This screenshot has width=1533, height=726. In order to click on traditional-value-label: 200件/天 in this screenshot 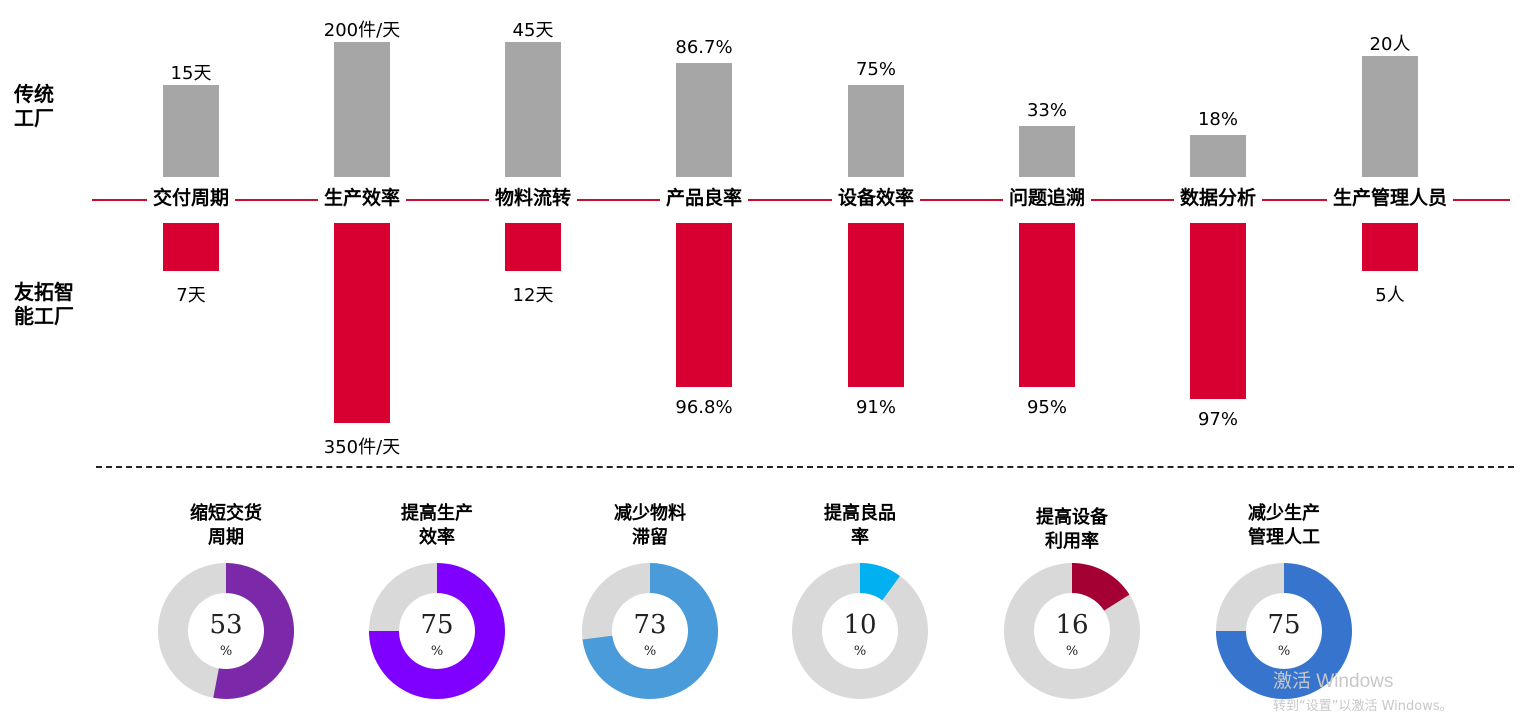, I will do `click(362, 30)`.